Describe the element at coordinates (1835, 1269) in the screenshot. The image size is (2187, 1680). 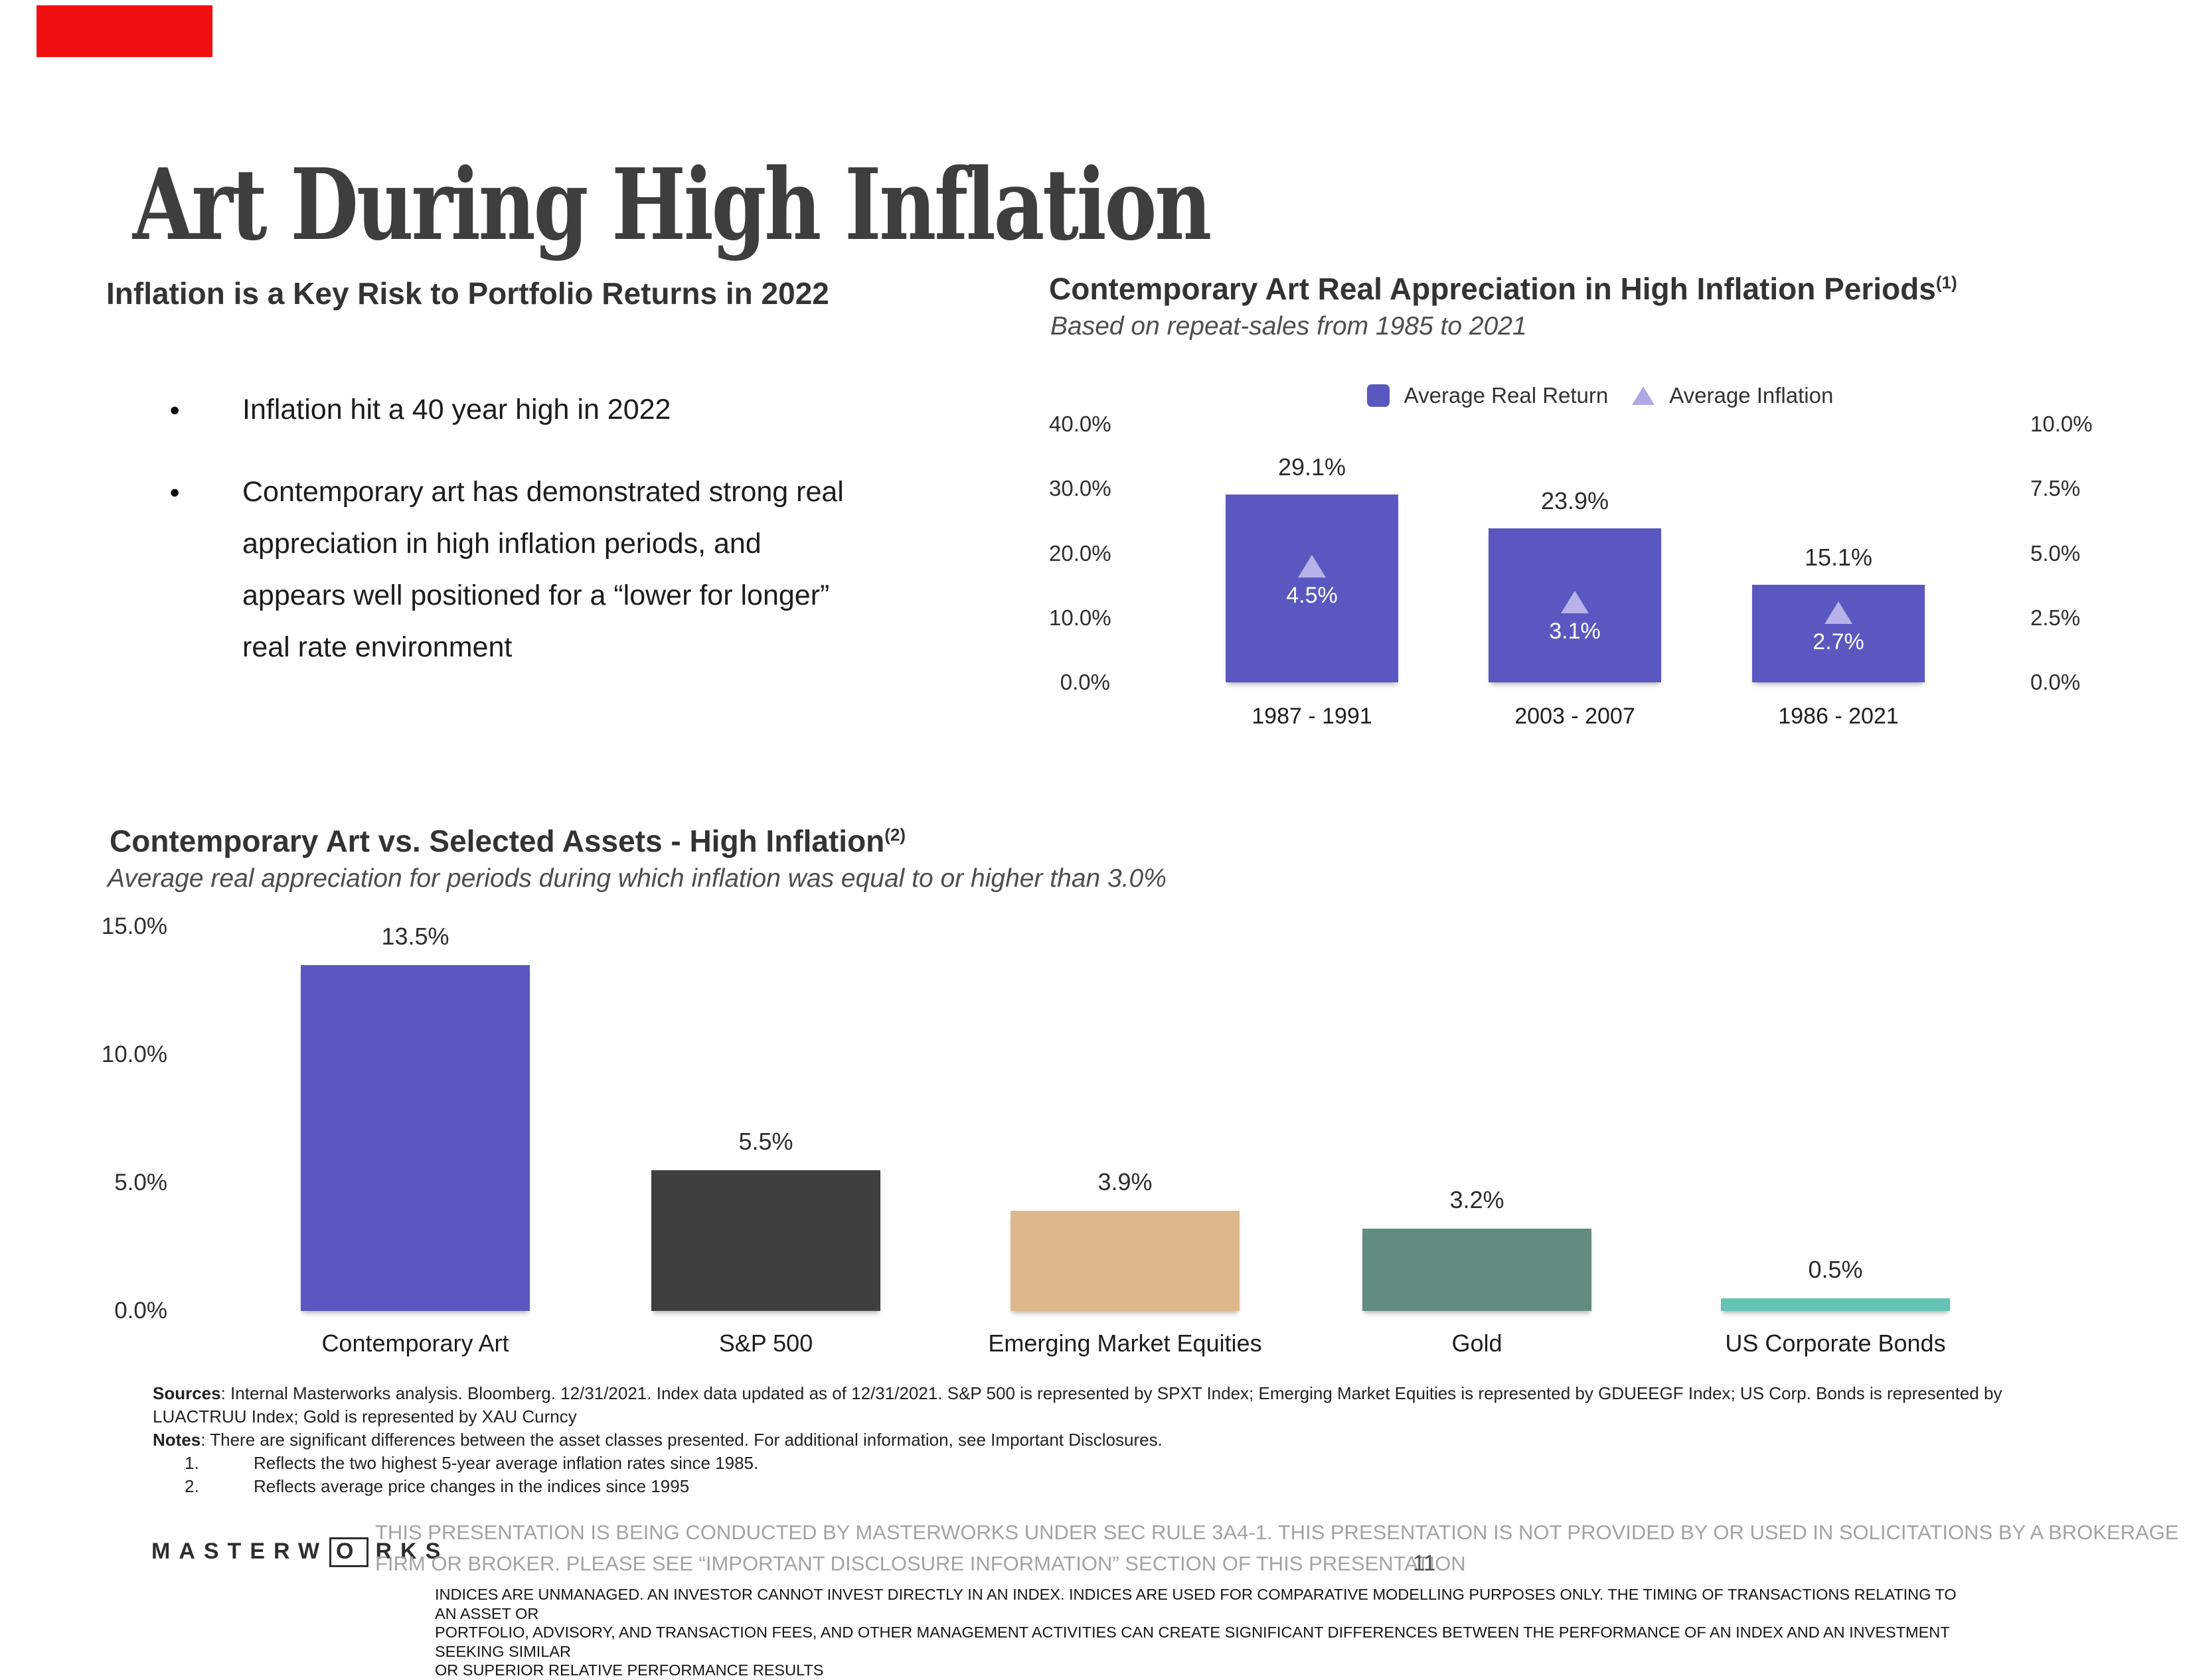
I see `bar-value-label: 0.5%` at that location.